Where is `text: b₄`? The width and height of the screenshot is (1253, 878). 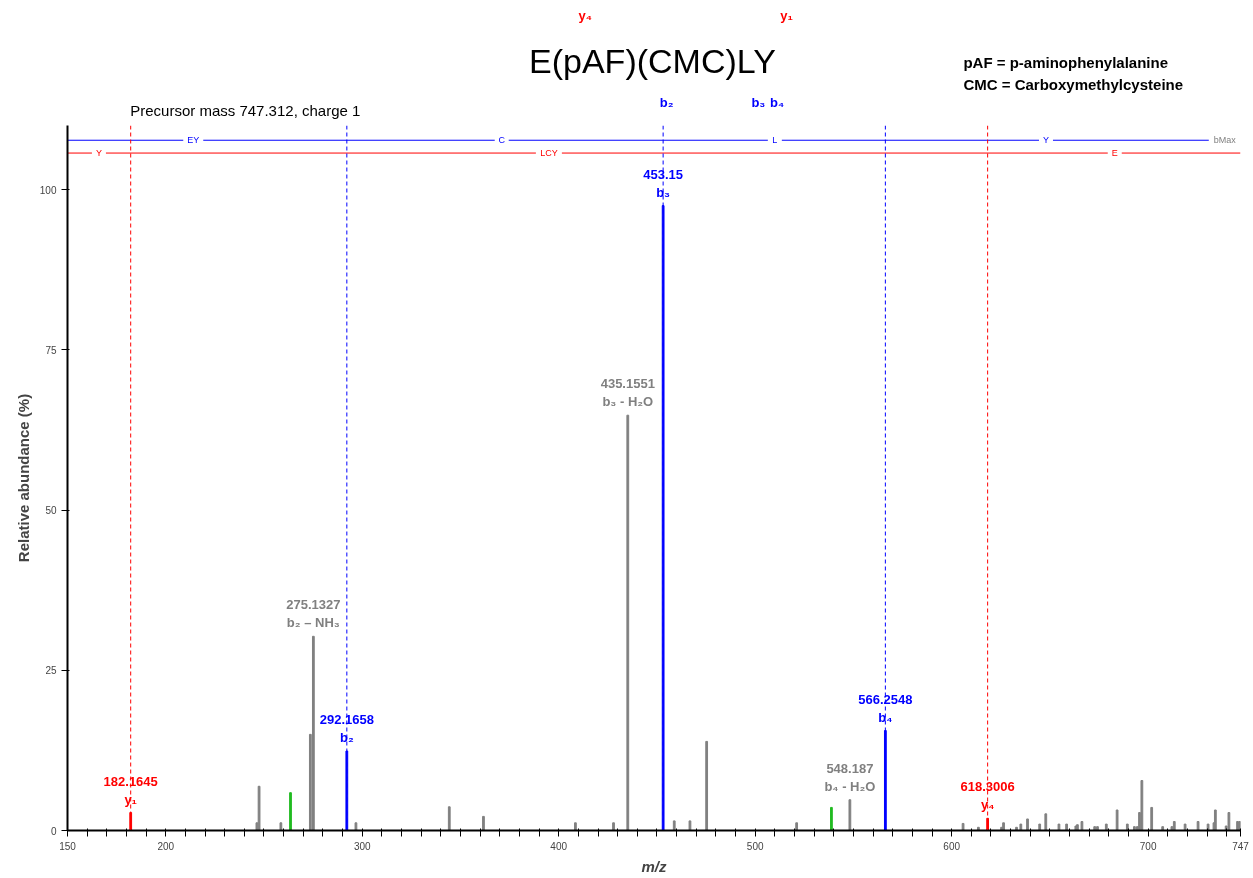
text: b₄ is located at coordinates (777, 102).